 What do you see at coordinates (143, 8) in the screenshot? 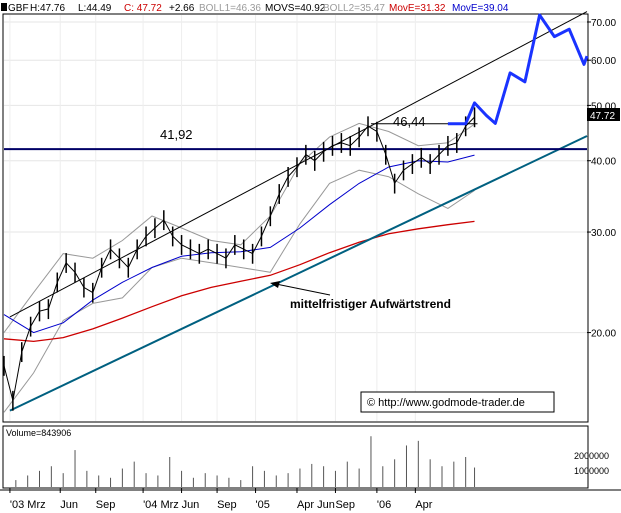
I see `header-close: C: 47.72` at bounding box center [143, 8].